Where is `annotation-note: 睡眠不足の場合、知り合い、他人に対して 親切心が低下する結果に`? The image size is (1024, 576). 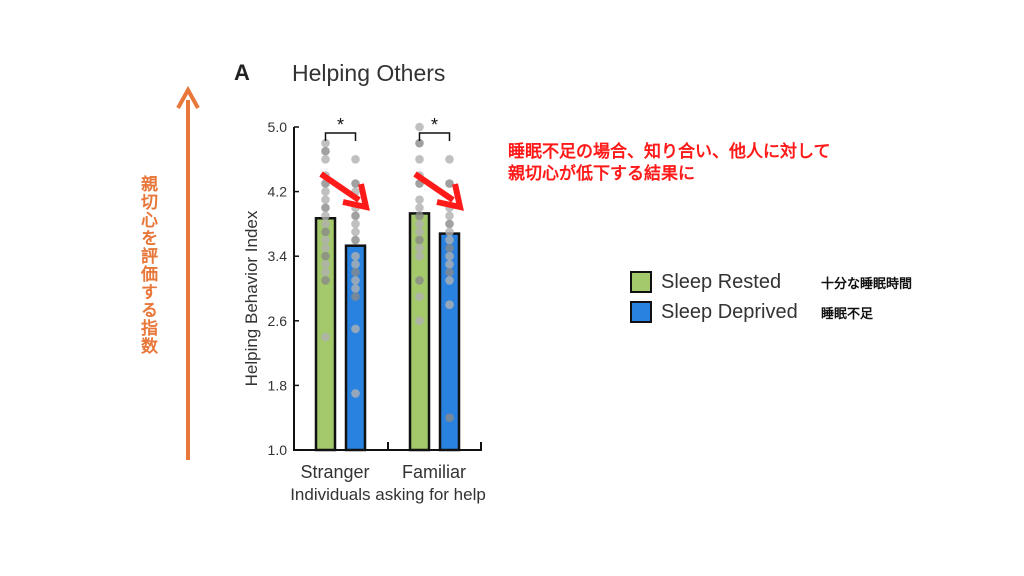
annotation-note: 睡眠不足の場合、知り合い、他人に対して 親切心が低下する結果に is located at coordinates (669, 163).